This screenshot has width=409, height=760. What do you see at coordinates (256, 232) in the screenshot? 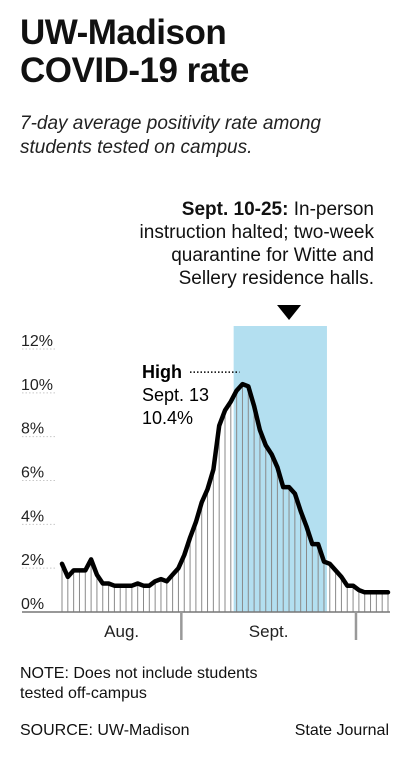
I see `annotation-line-2: instruction halted; two-week` at bounding box center [256, 232].